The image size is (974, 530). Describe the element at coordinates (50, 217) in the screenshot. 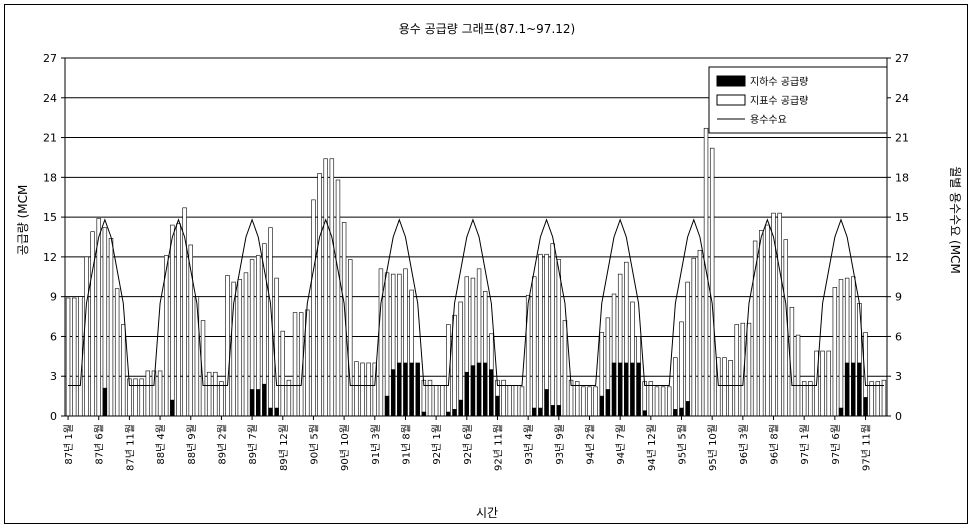

I see `y-tick-label-left: 15` at that location.